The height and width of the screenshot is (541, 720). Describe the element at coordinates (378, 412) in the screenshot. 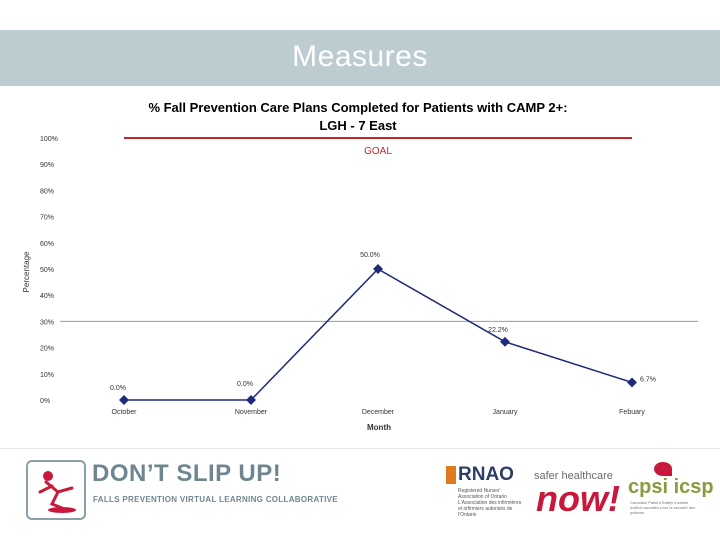

I see `x-tick-label: December` at that location.